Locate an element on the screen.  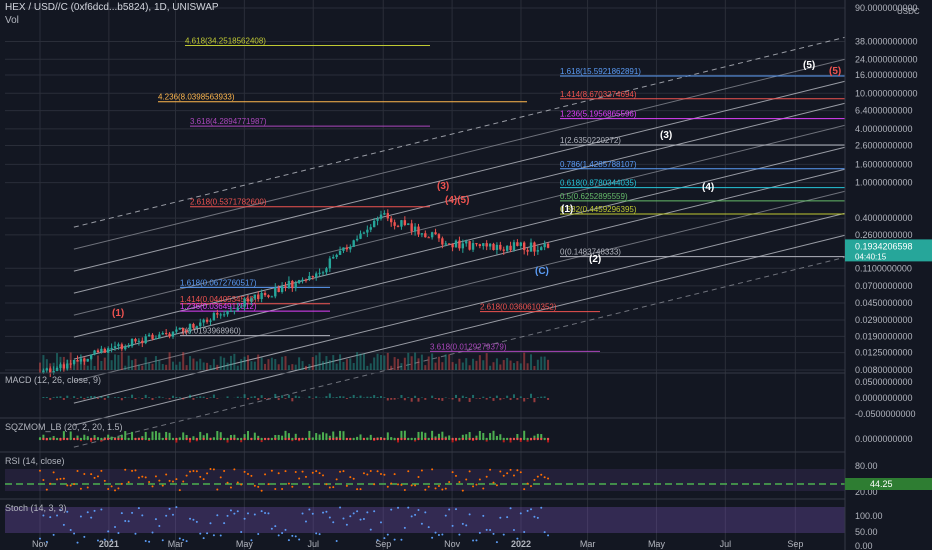
time-axis: Nov 2021 Mar May Jul Sep Nov 2022 Mar May Jul Sep is located at coordinates (417, 544).